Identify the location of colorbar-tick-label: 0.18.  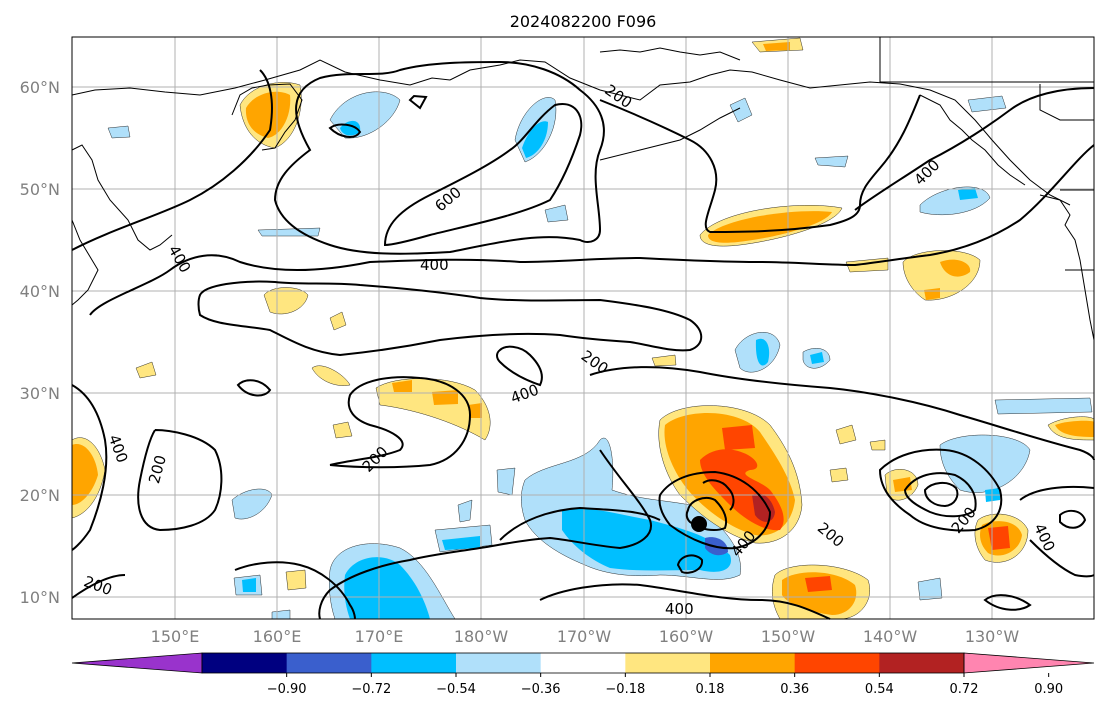
(710, 689).